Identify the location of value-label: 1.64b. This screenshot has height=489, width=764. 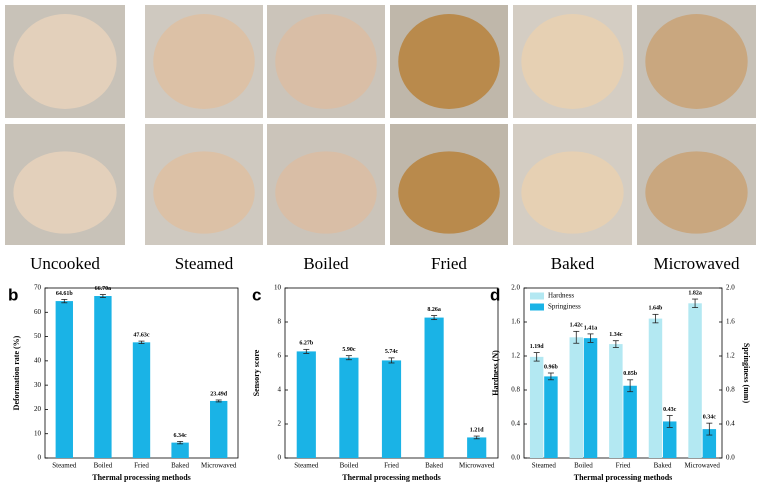
(656, 309).